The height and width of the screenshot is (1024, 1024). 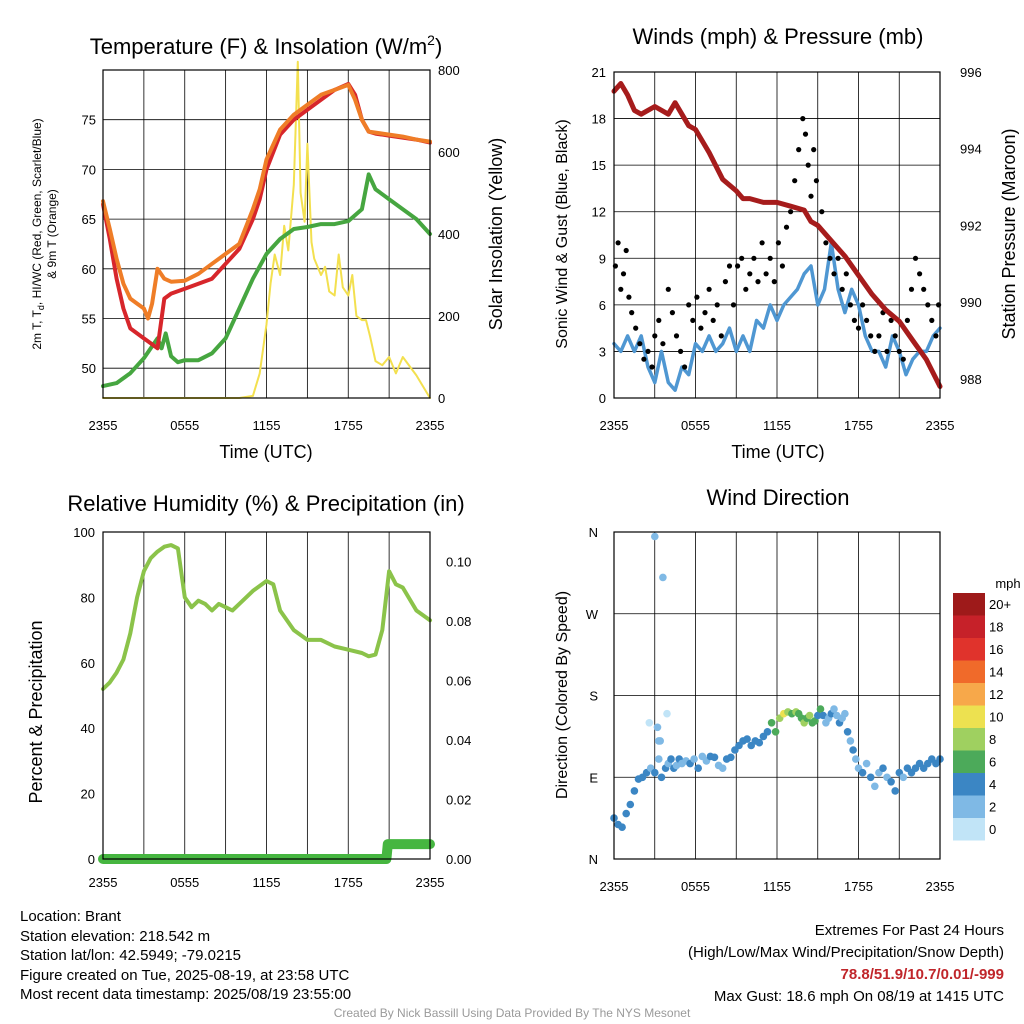 What do you see at coordinates (992, 807) in the screenshot?
I see `speed-legend-label: 2` at bounding box center [992, 807].